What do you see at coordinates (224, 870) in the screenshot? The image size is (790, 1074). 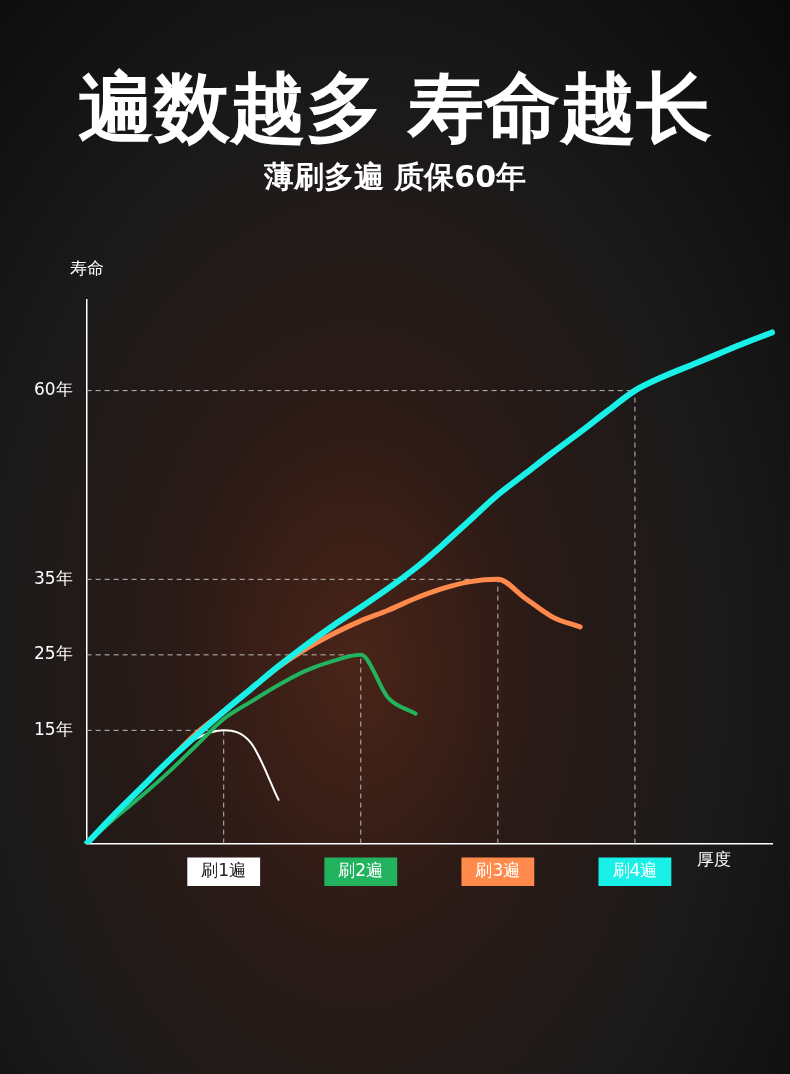 I see `x-tick-label: 刷1遍` at bounding box center [224, 870].